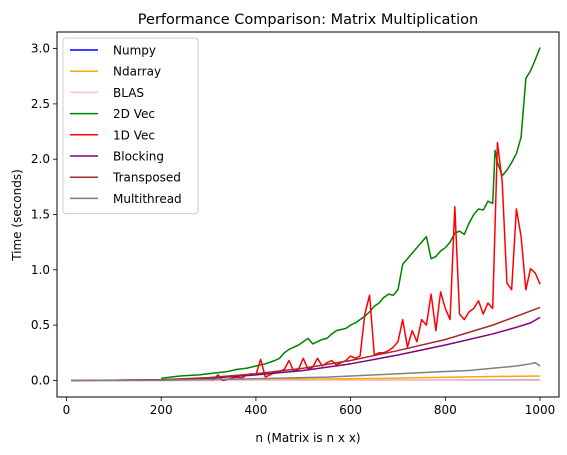  What do you see at coordinates (147, 199) in the screenshot?
I see `legend-label-multithread: Multithread` at bounding box center [147, 199].